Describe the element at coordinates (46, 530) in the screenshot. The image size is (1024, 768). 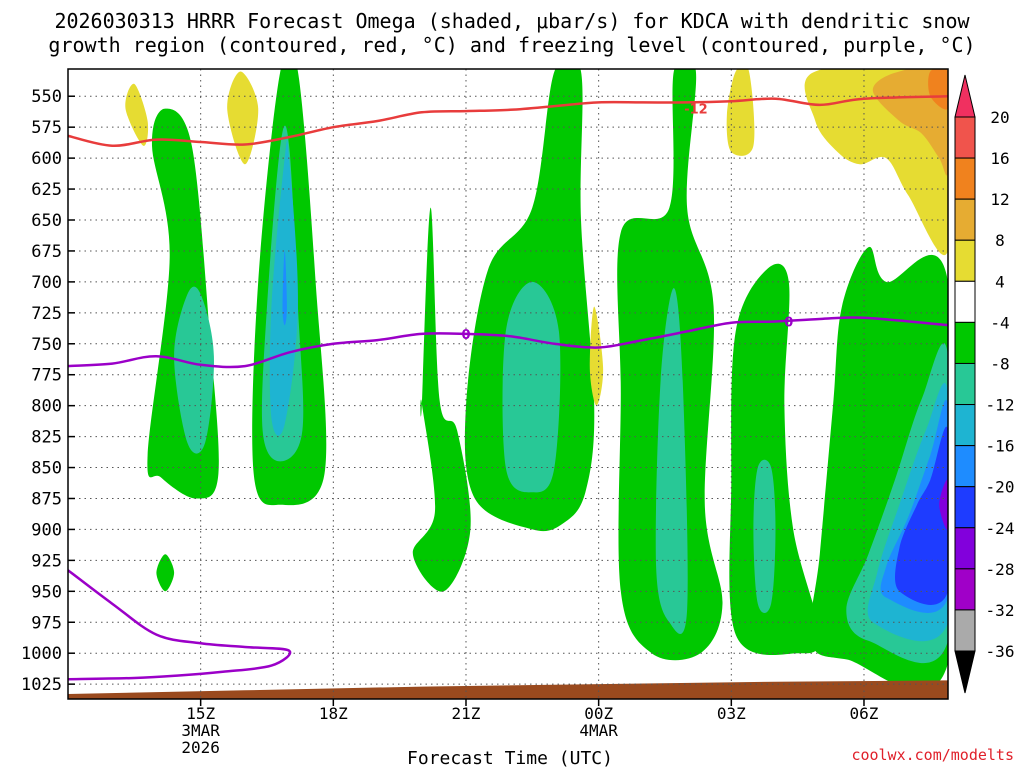
I see `y-tick-label-900: 900` at that location.